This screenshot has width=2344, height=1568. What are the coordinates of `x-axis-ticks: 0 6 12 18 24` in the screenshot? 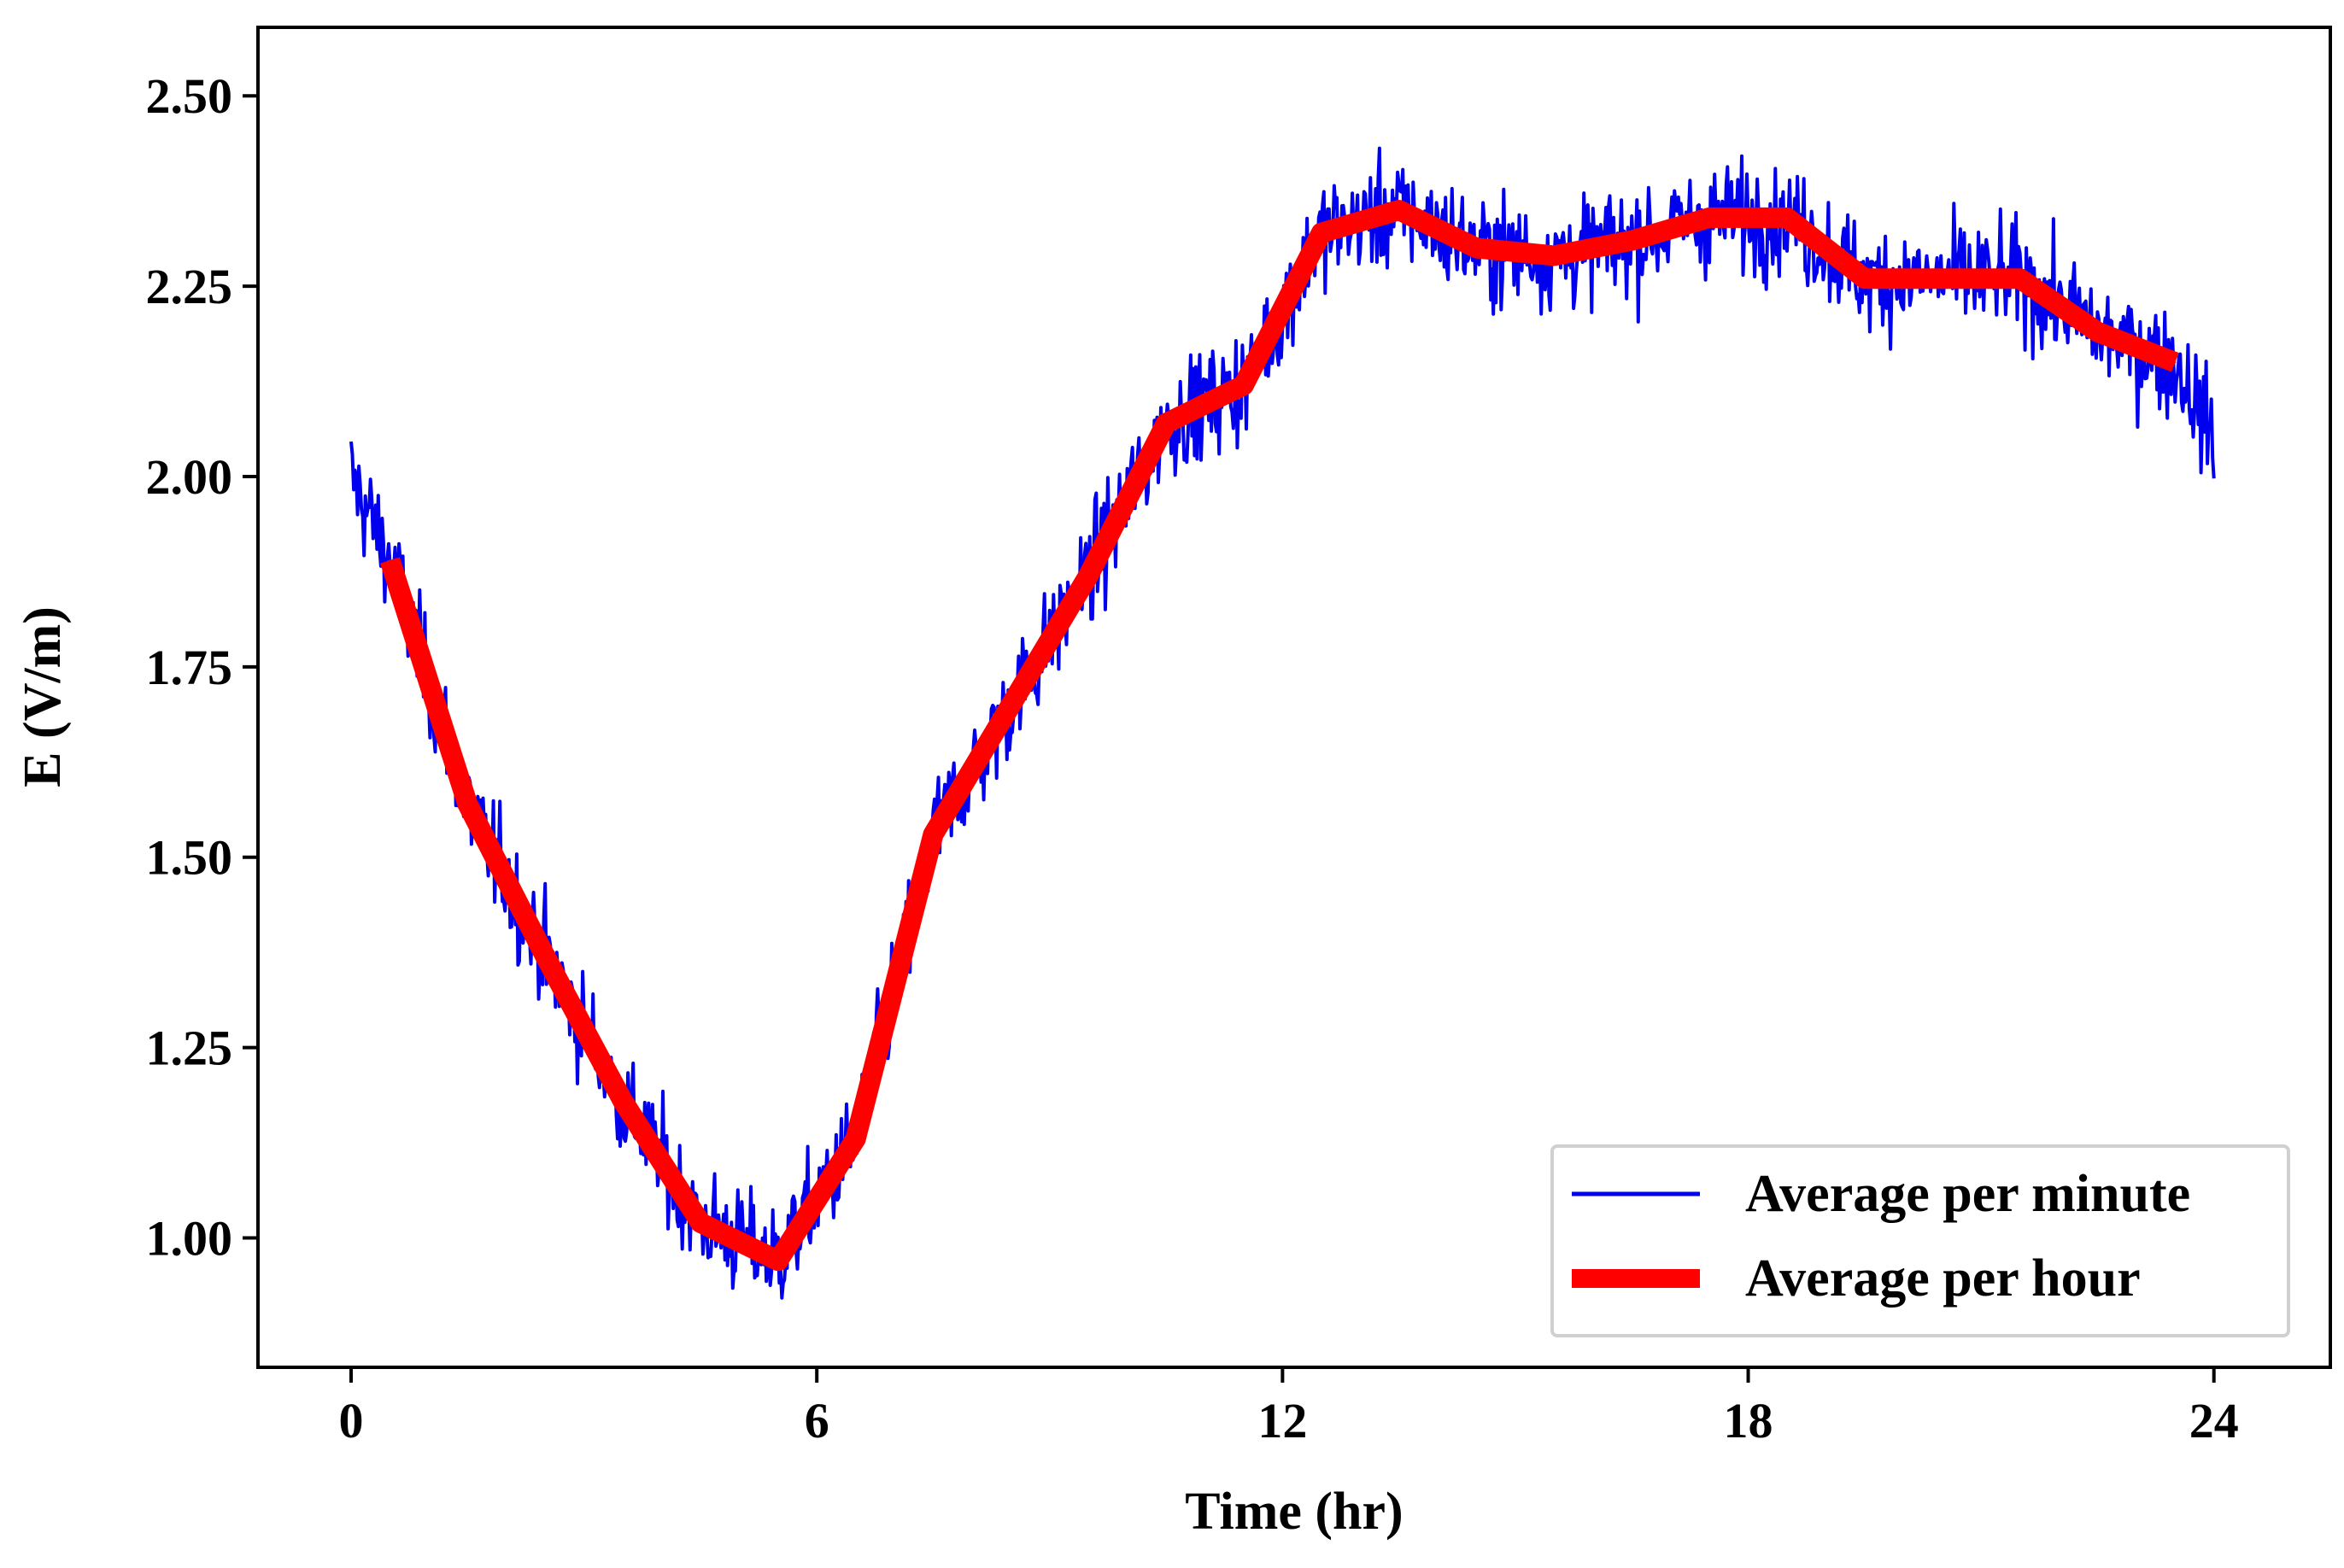 It's located at (1289, 1407).